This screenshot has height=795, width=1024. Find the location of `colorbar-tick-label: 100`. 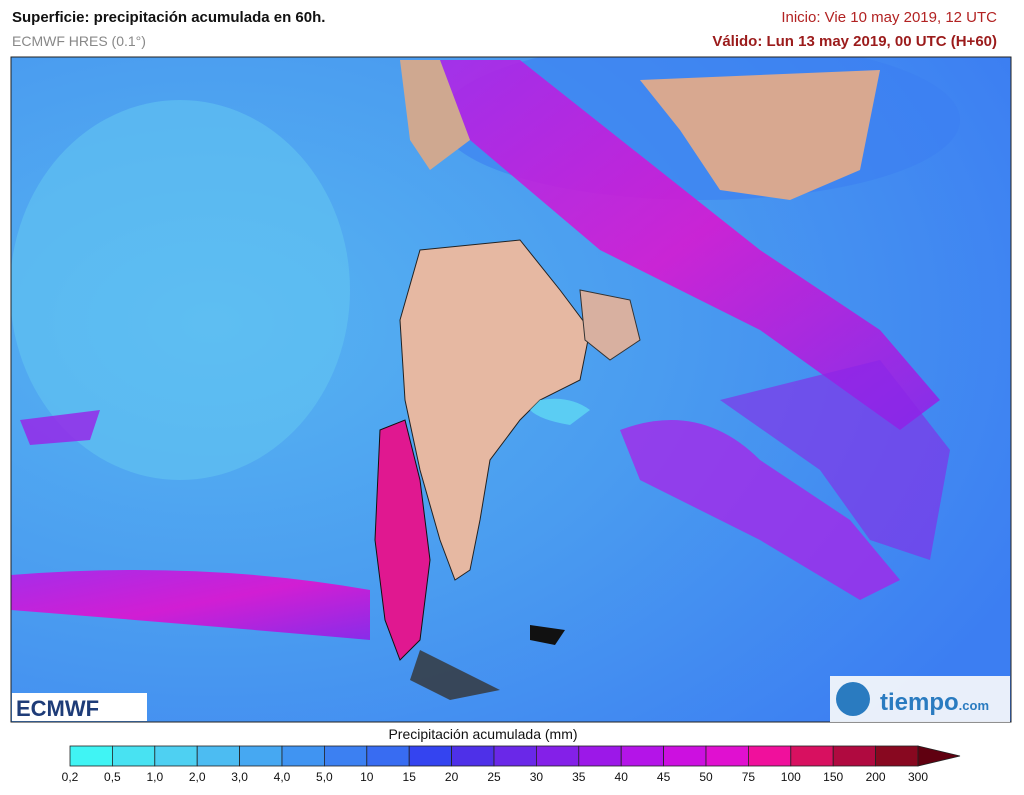

colorbar-tick-label: 100 is located at coordinates (791, 777).